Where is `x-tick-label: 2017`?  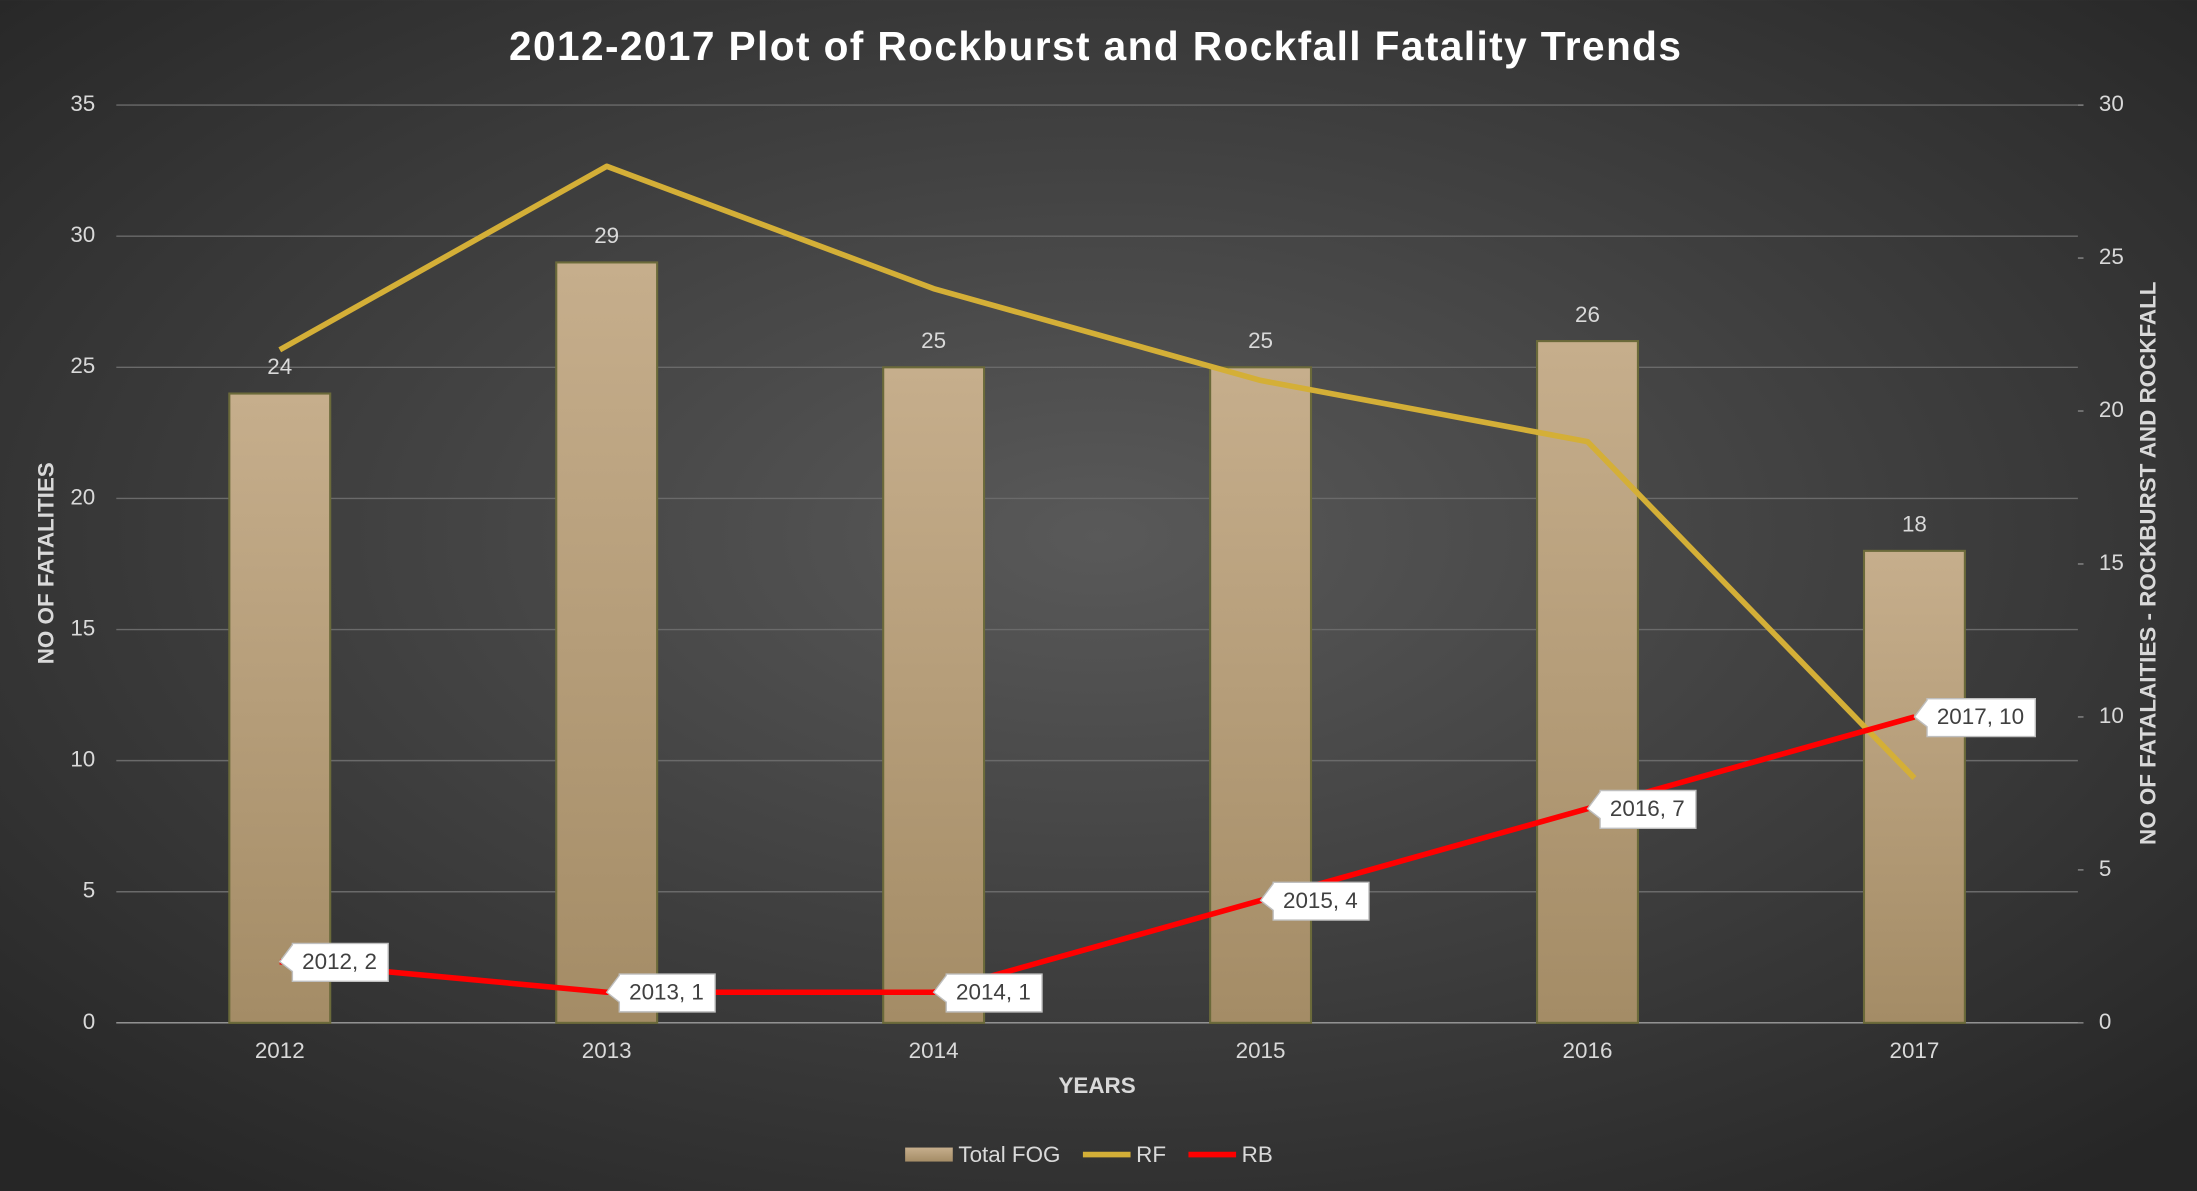 x-tick-label: 2017 is located at coordinates (1915, 1050).